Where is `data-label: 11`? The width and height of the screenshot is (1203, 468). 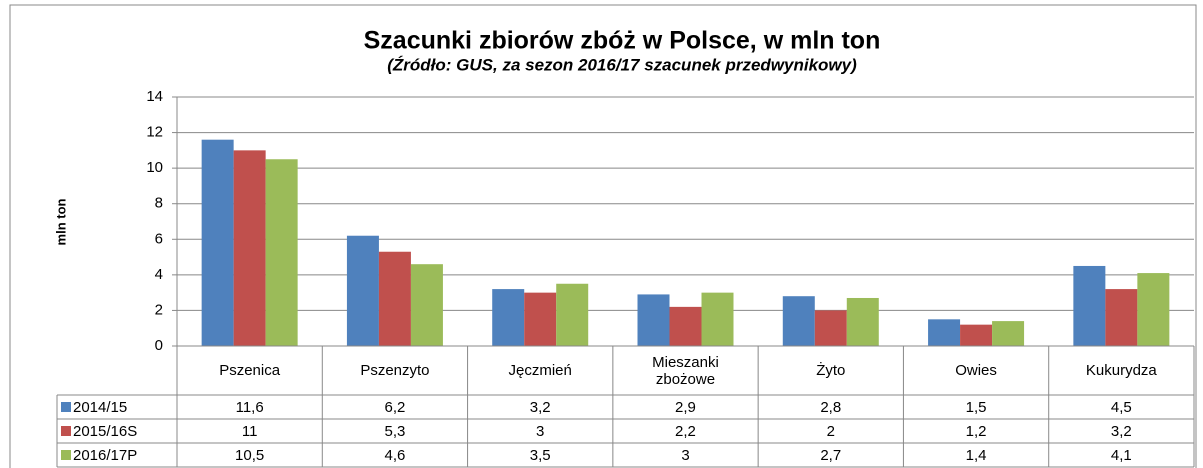 data-label: 11 is located at coordinates (249, 431).